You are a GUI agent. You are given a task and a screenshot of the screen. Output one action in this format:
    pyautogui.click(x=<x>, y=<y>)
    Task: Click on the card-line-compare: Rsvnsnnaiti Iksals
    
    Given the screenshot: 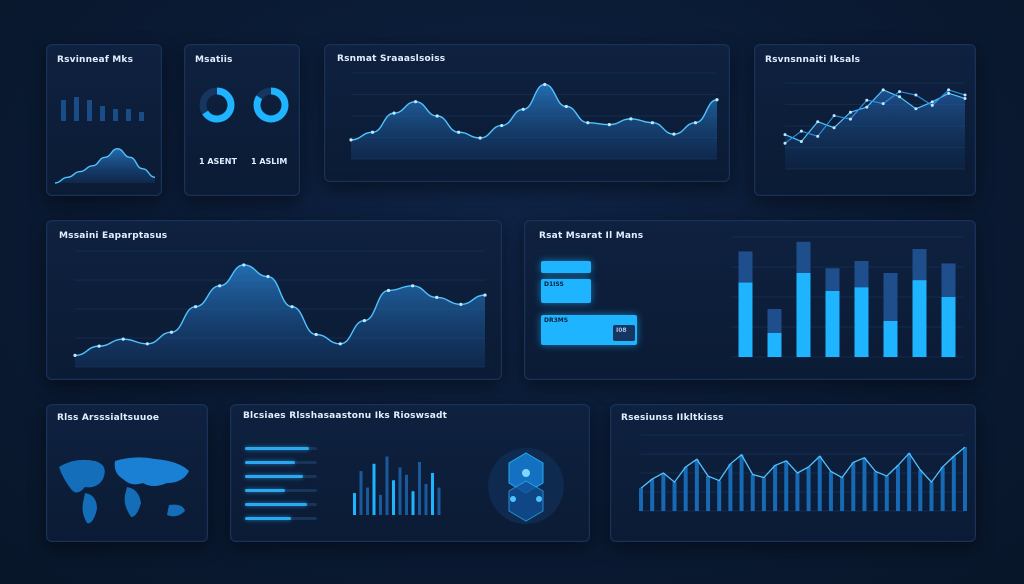 What is the action you would take?
    pyautogui.click(x=865, y=120)
    